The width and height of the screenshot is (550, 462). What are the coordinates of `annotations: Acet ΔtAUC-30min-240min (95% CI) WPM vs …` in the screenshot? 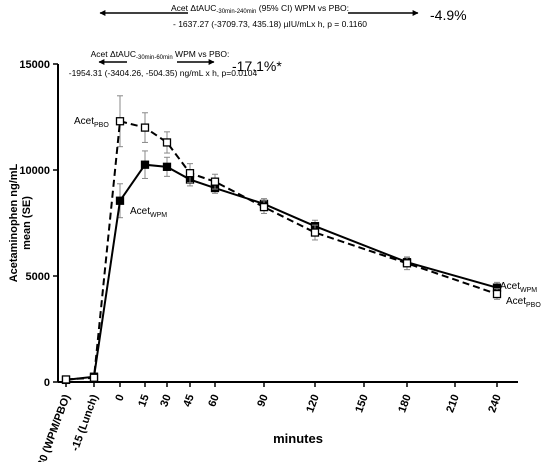 It's located at (268, 40).